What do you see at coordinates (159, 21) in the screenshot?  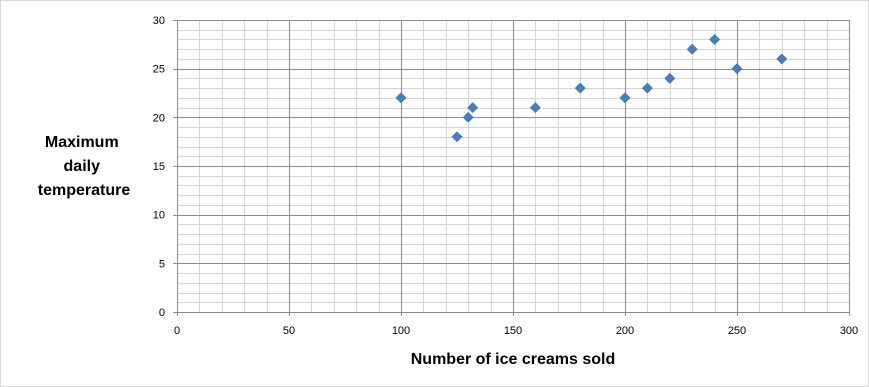 I see `y-tick-label: 30` at bounding box center [159, 21].